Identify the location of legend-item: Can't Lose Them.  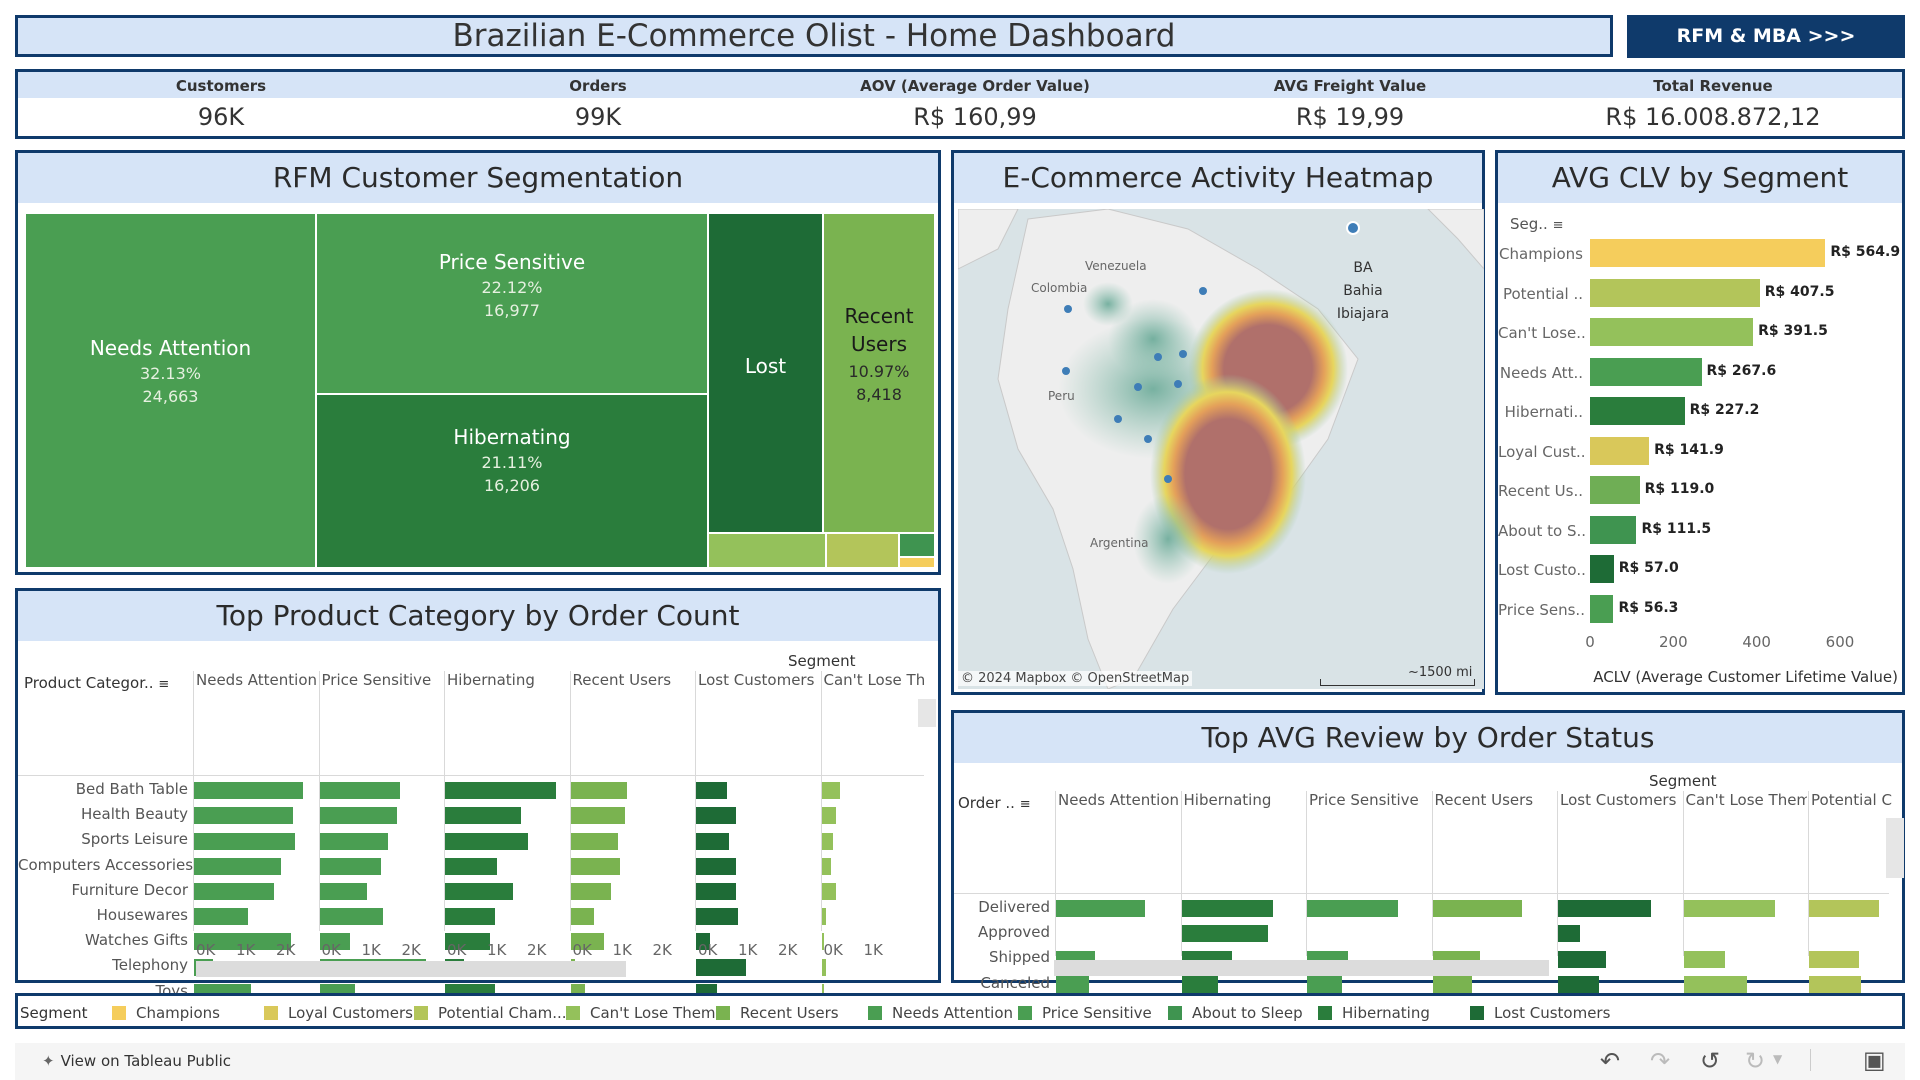
(641, 1013).